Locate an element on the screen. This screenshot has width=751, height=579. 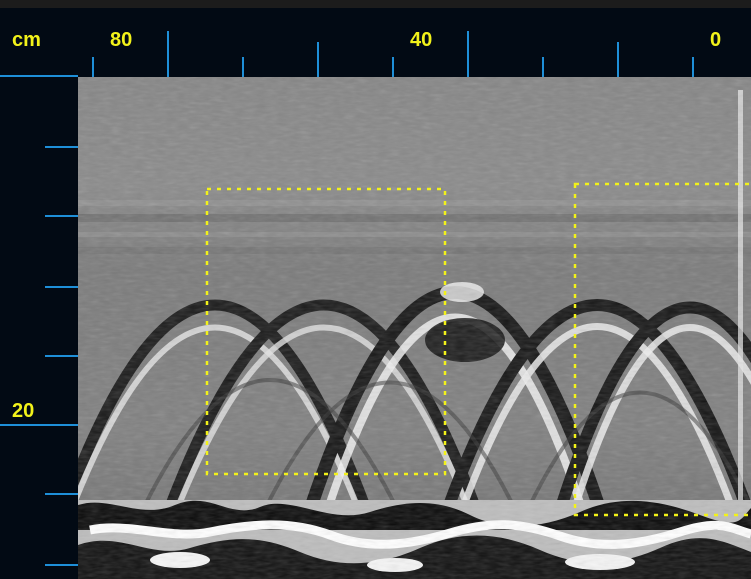
left-ruler-panel is located at coordinates (39, 289).